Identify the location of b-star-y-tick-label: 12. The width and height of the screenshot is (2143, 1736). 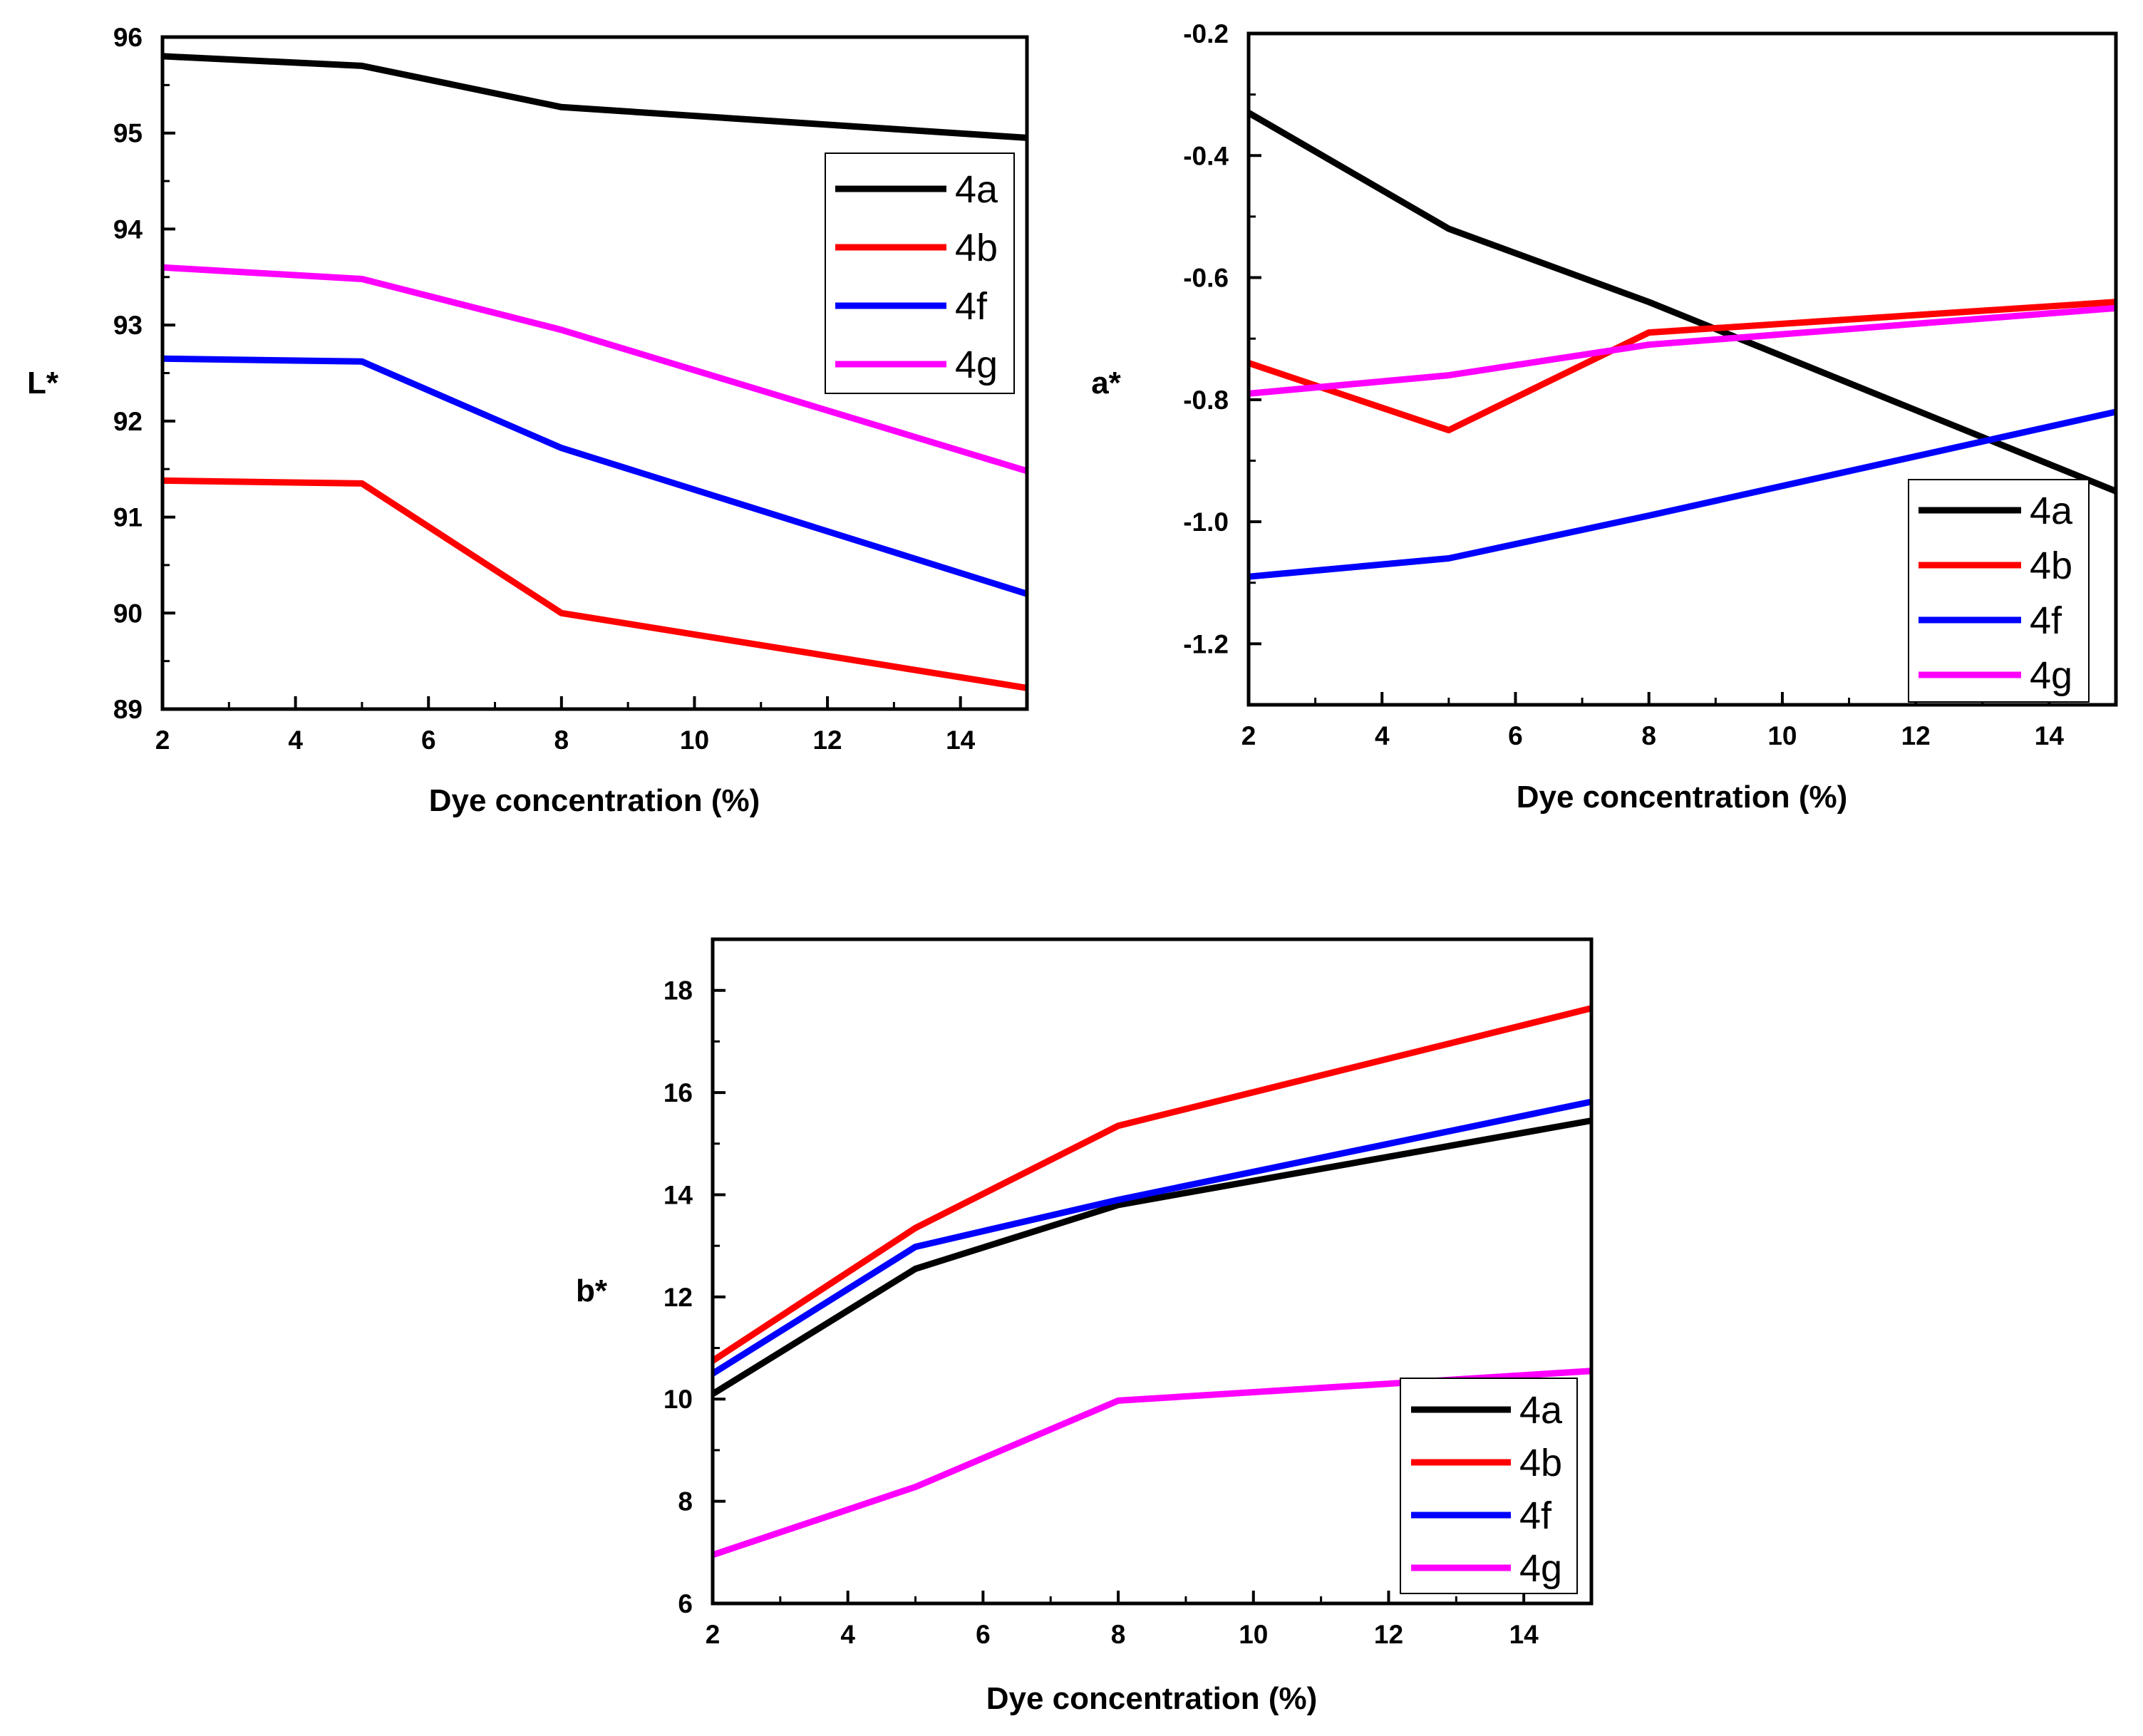
(678, 1297).